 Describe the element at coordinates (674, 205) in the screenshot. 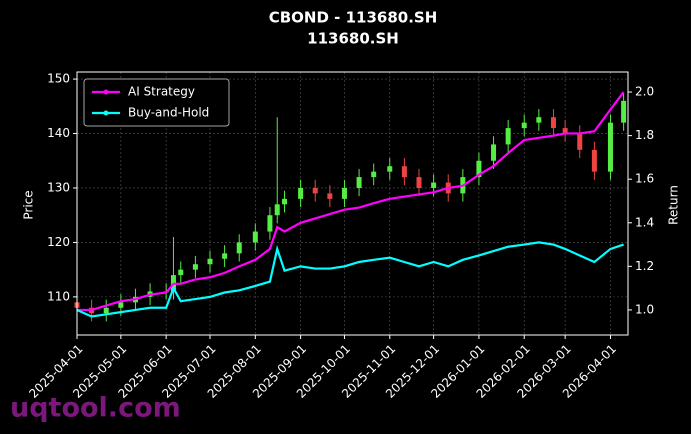

I see `y2-axis-label: Return` at that location.